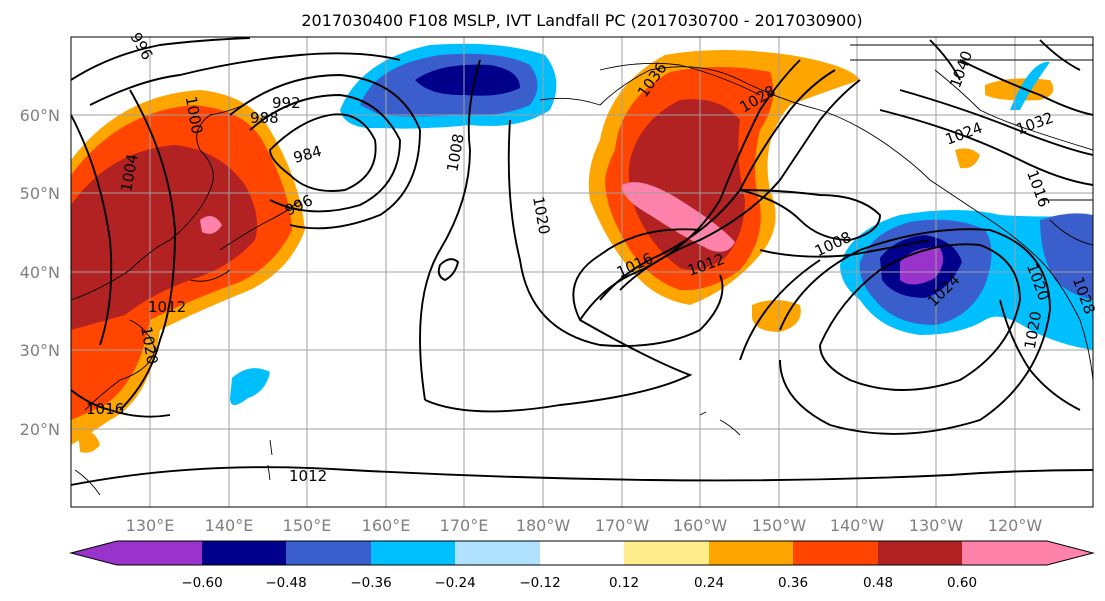  What do you see at coordinates (1070, 553) in the screenshot?
I see `colorbar-extend-max` at bounding box center [1070, 553].